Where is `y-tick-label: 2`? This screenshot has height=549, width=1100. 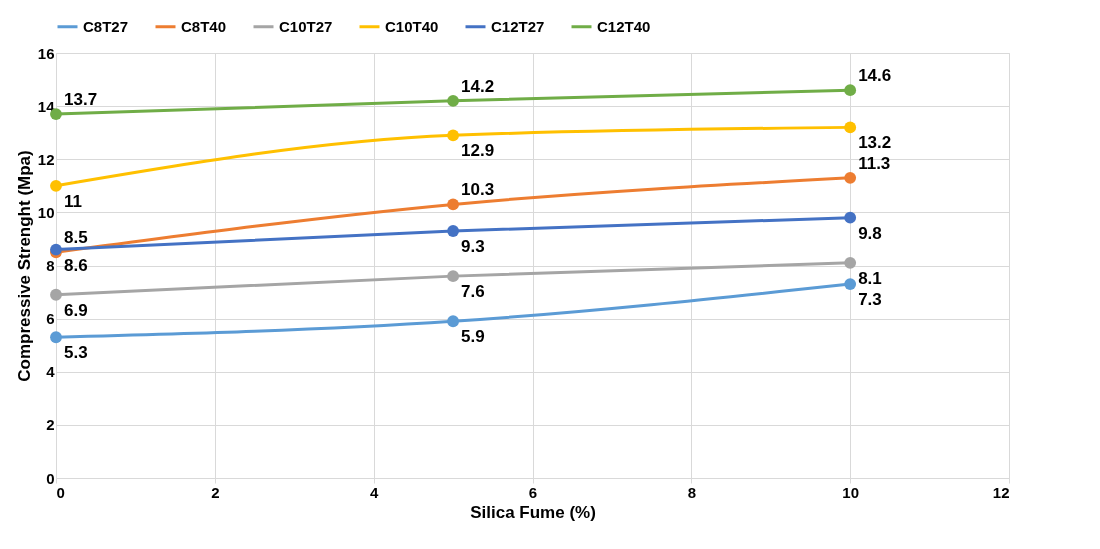 y-tick-label: 2 is located at coordinates (50, 425).